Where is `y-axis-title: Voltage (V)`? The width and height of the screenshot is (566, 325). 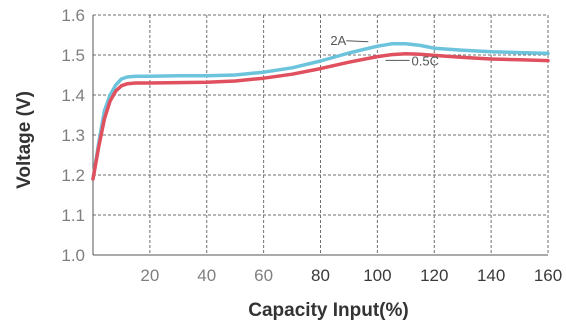 y-axis-title: Voltage (V) is located at coordinates (24, 140).